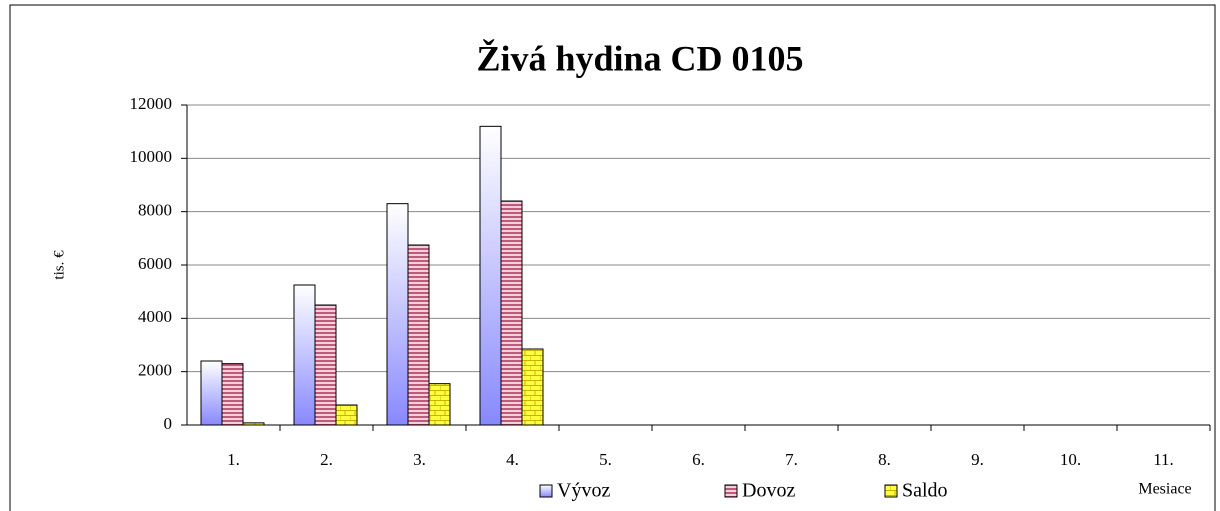 Image resolution: width=1220 pixels, height=511 pixels. Describe the element at coordinates (155, 210) in the screenshot. I see `y-tick-label: 8000` at that location.